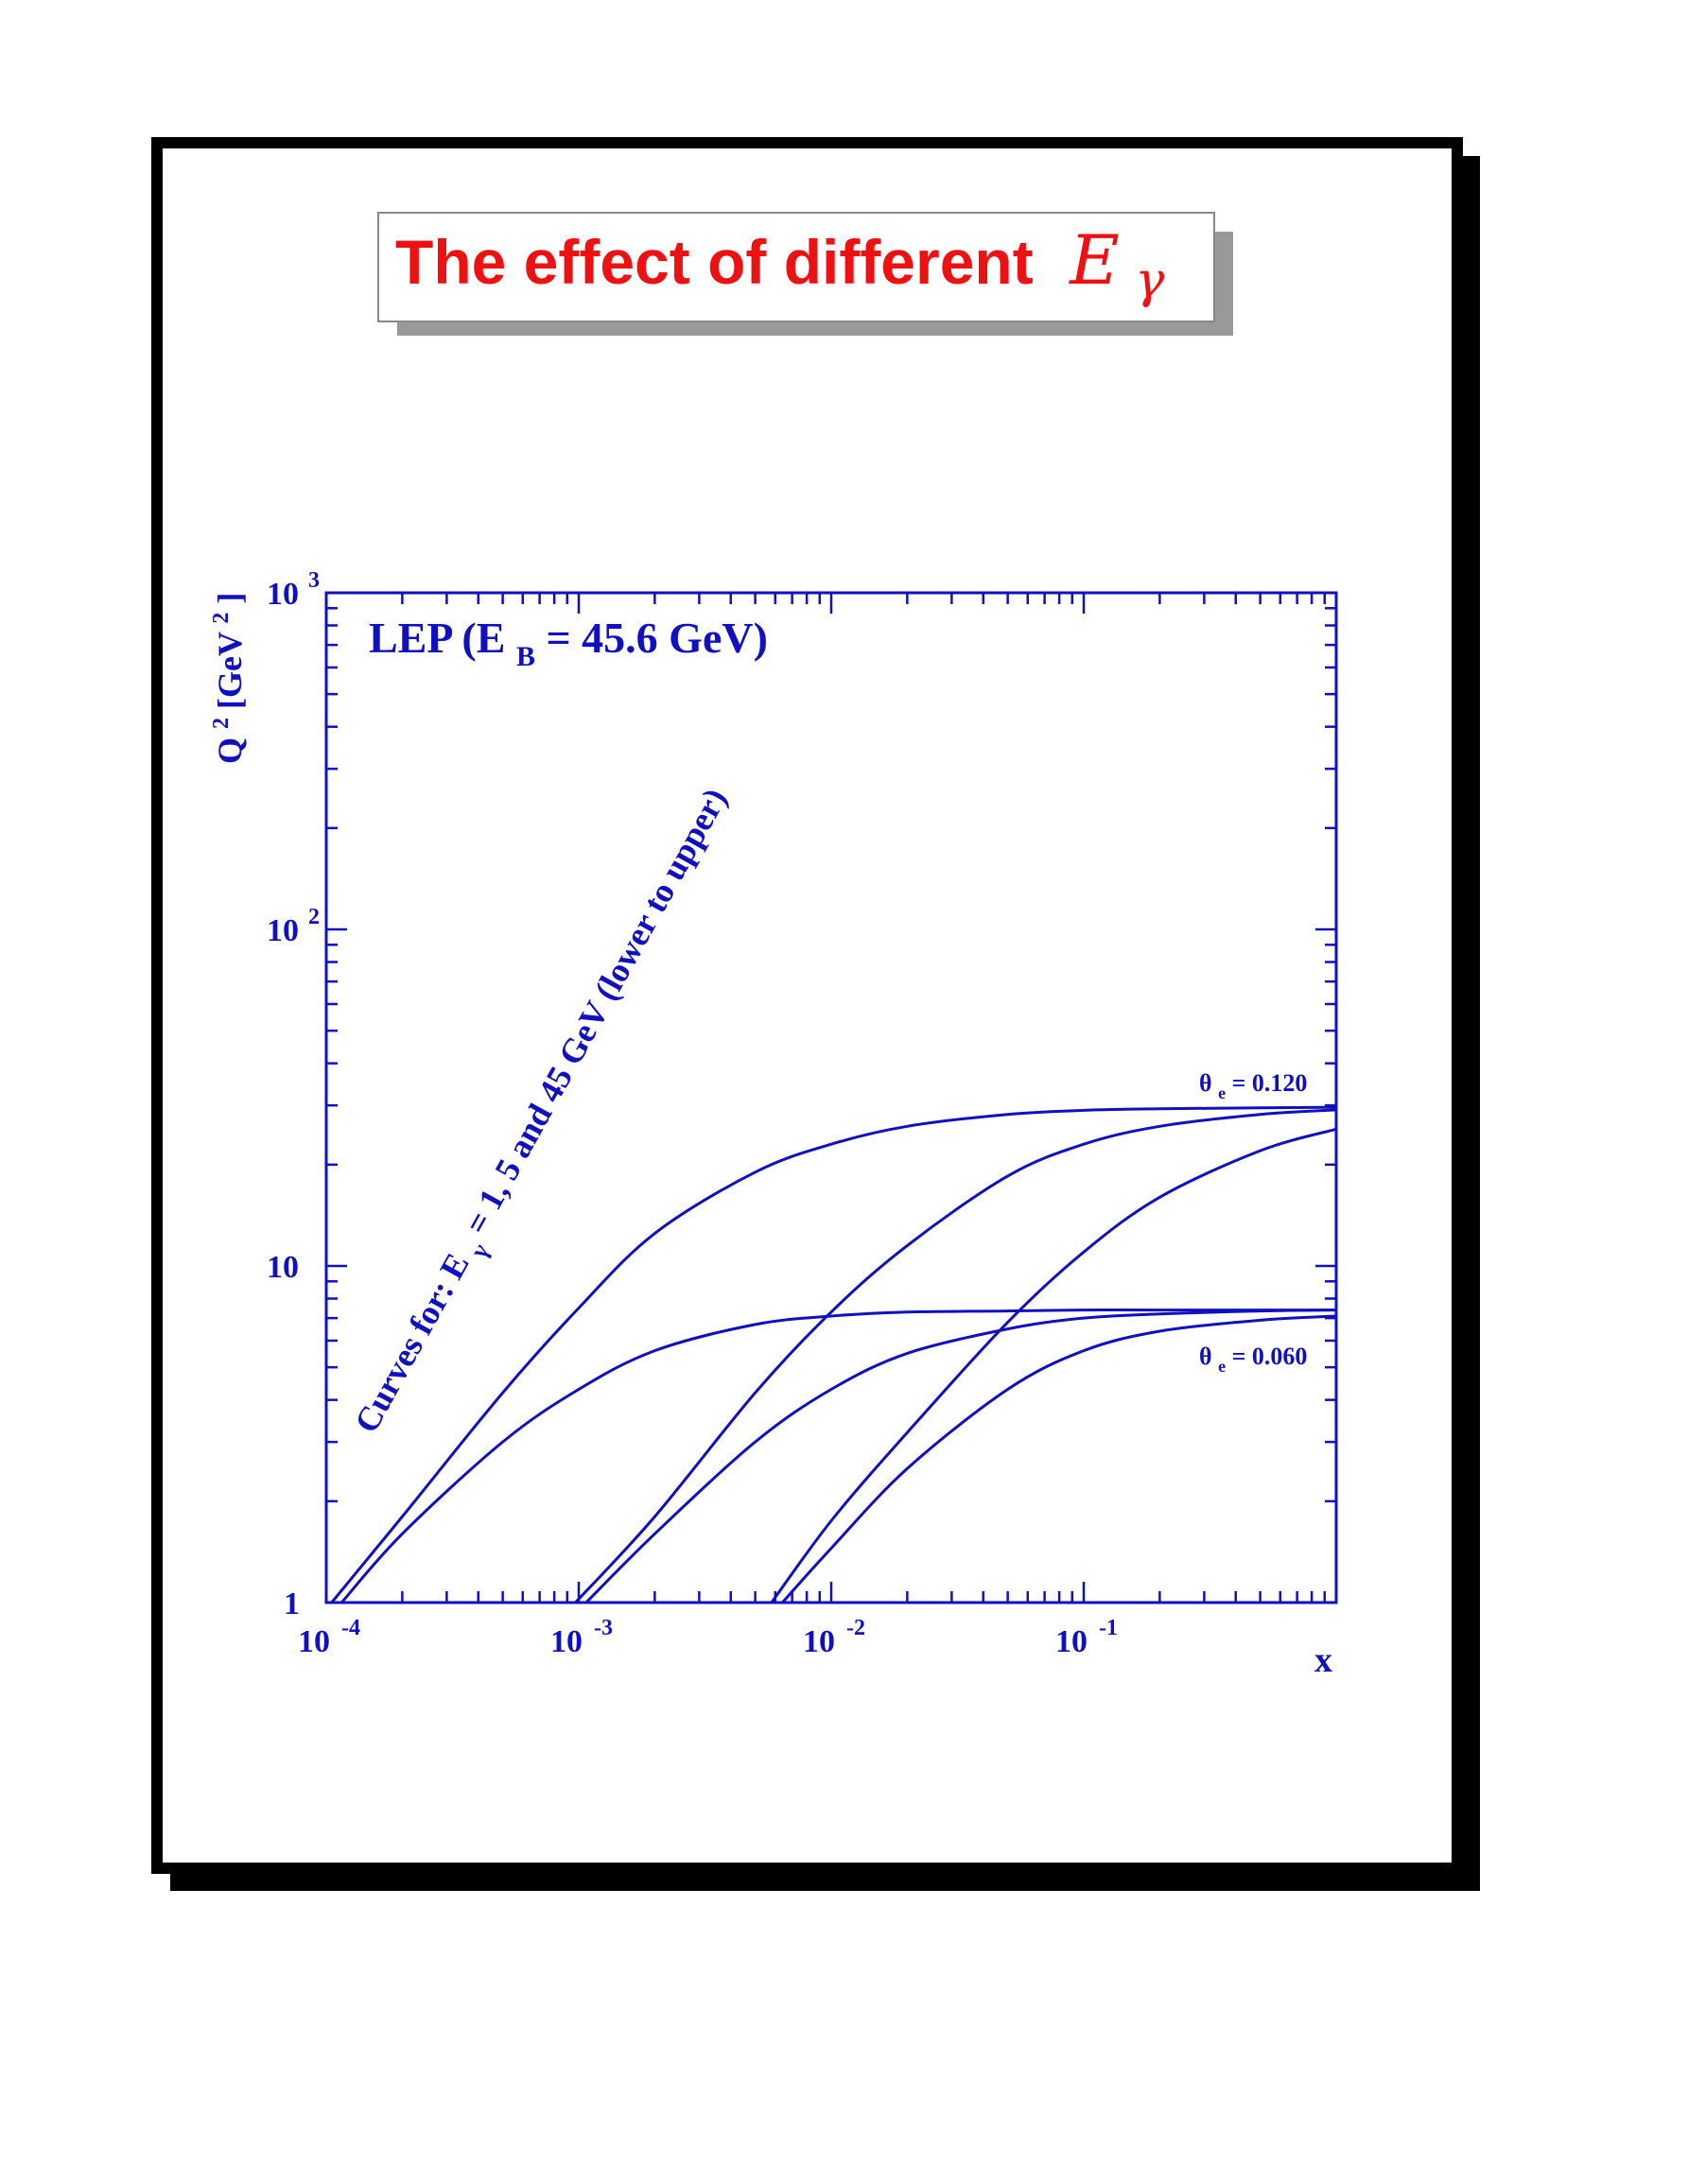 The height and width of the screenshot is (2184, 1688). I want to click on y-tick-label: 10, so click(283, 1267).